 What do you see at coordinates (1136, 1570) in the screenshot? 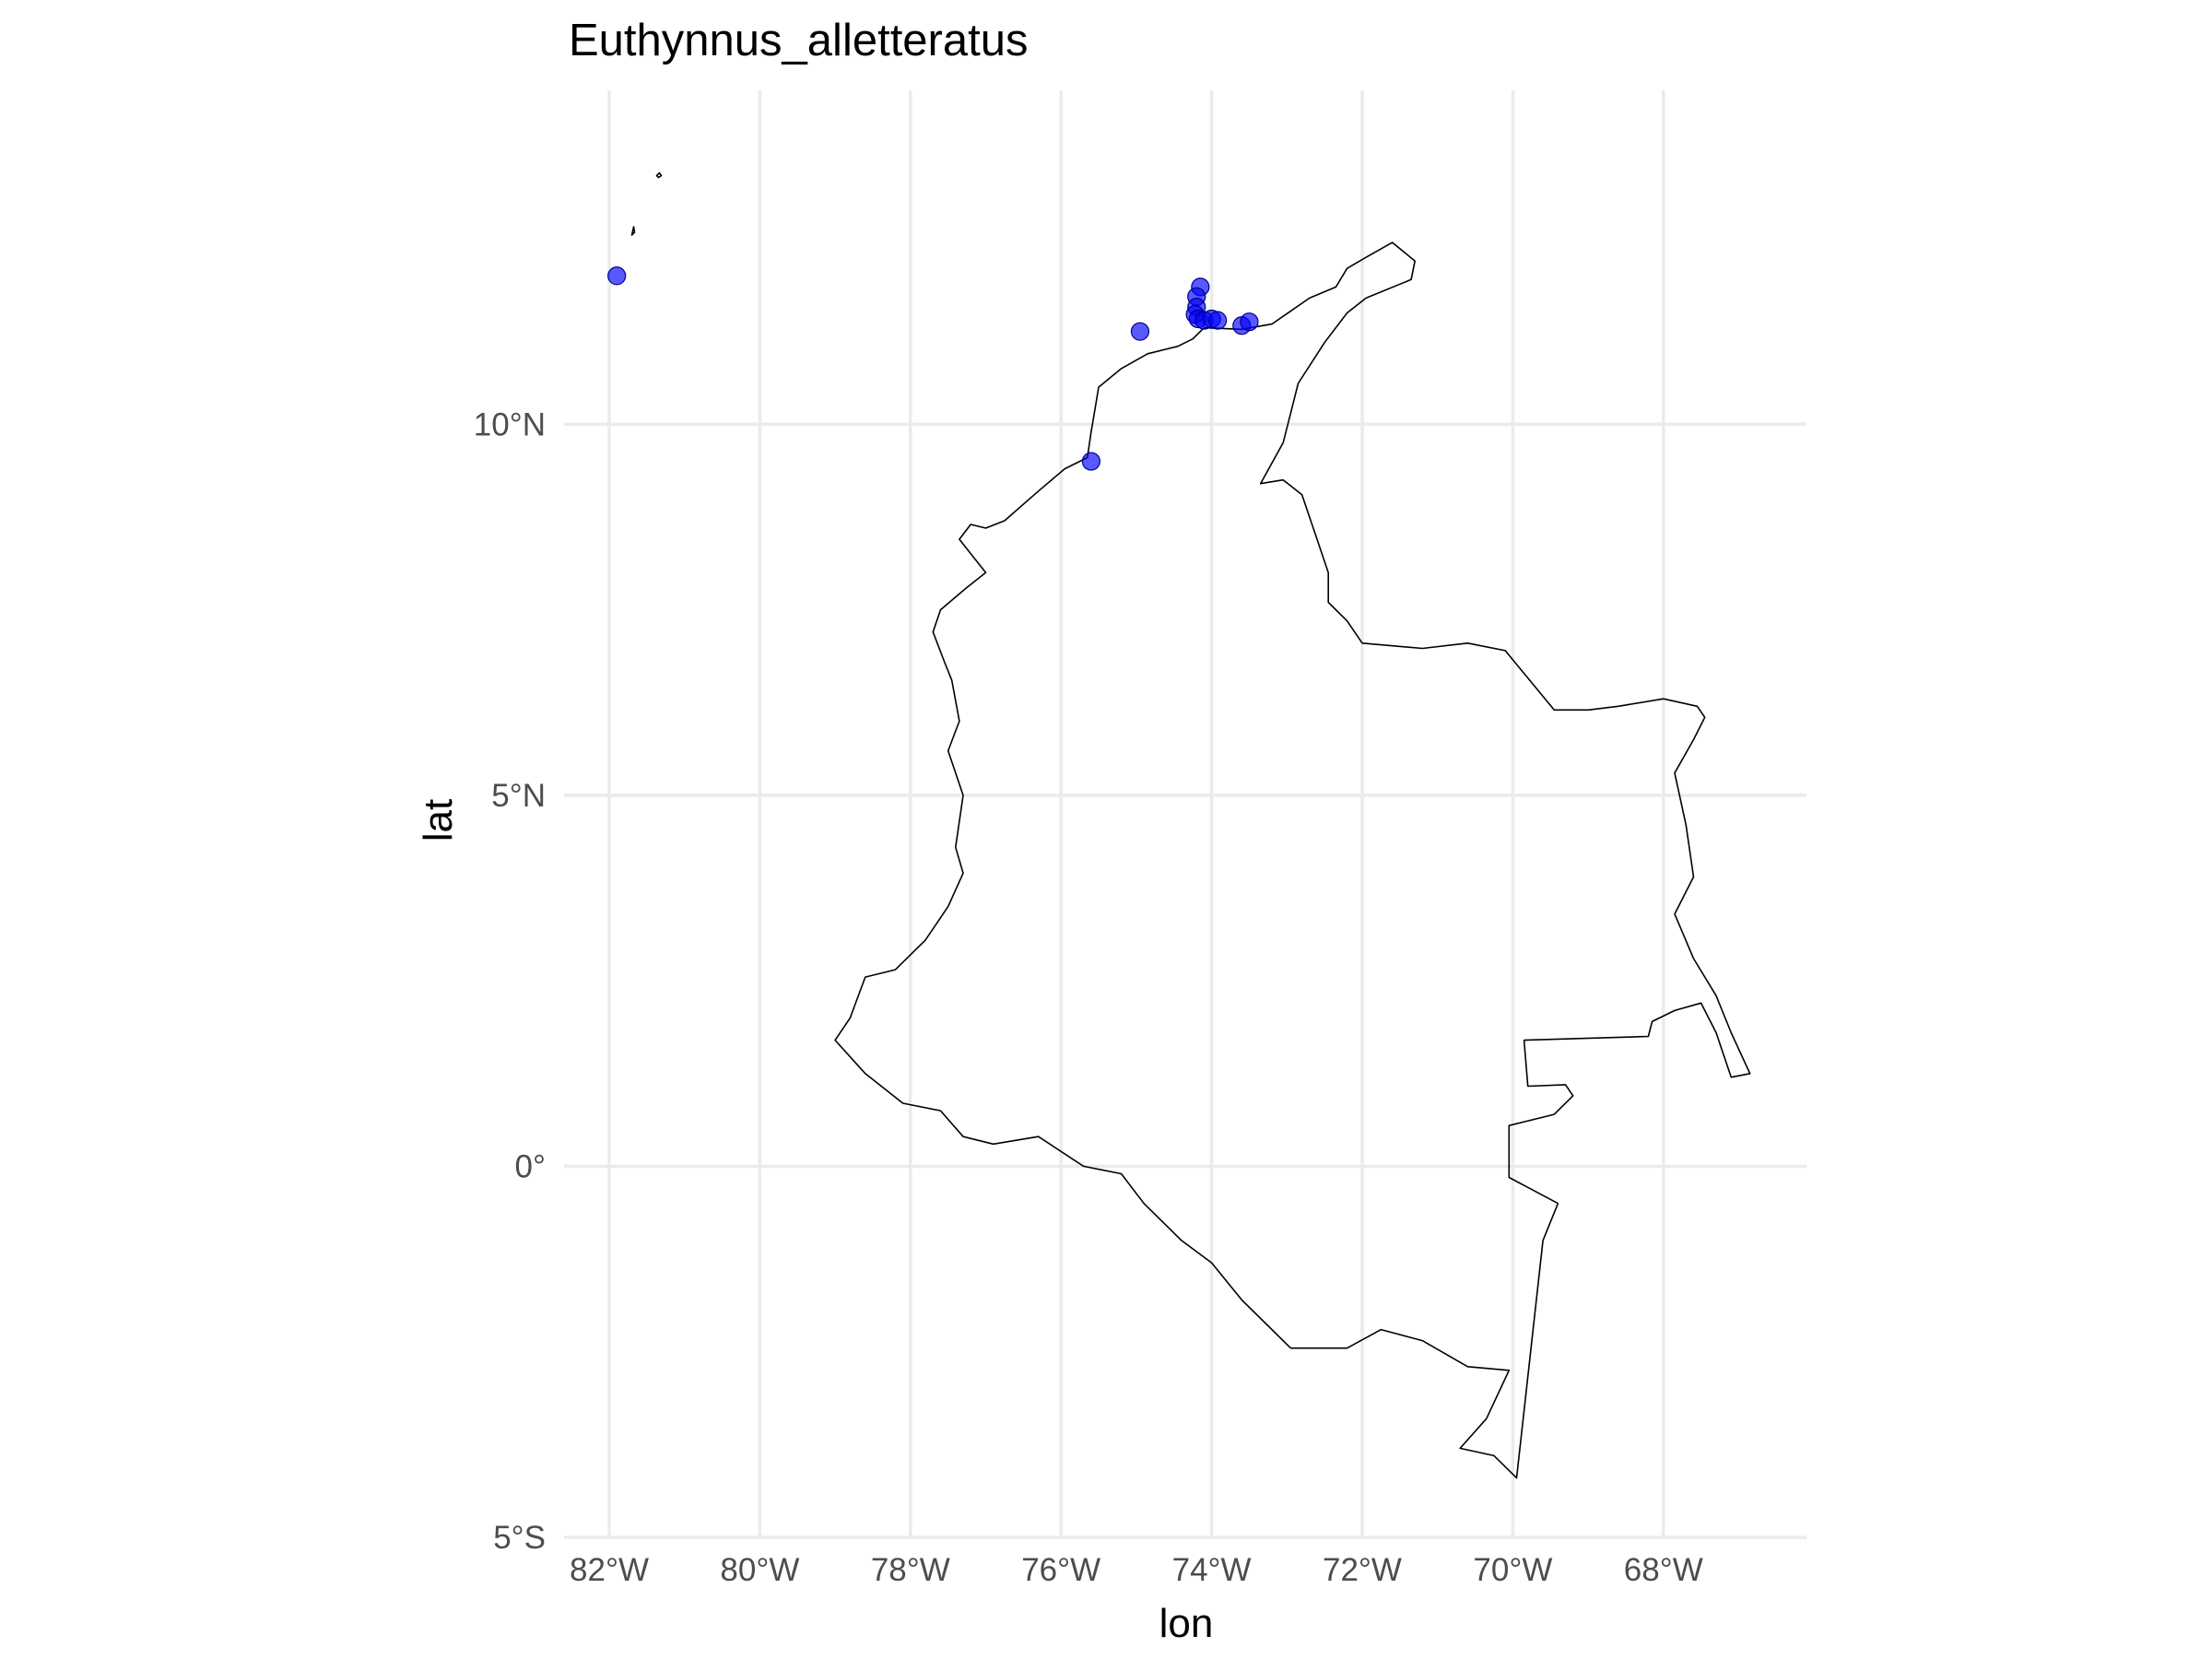
I see `x-axis-tick-labels: 82°W 80°W 78°W 76°W 74°W 72°W 70°W 68°W` at bounding box center [1136, 1570].